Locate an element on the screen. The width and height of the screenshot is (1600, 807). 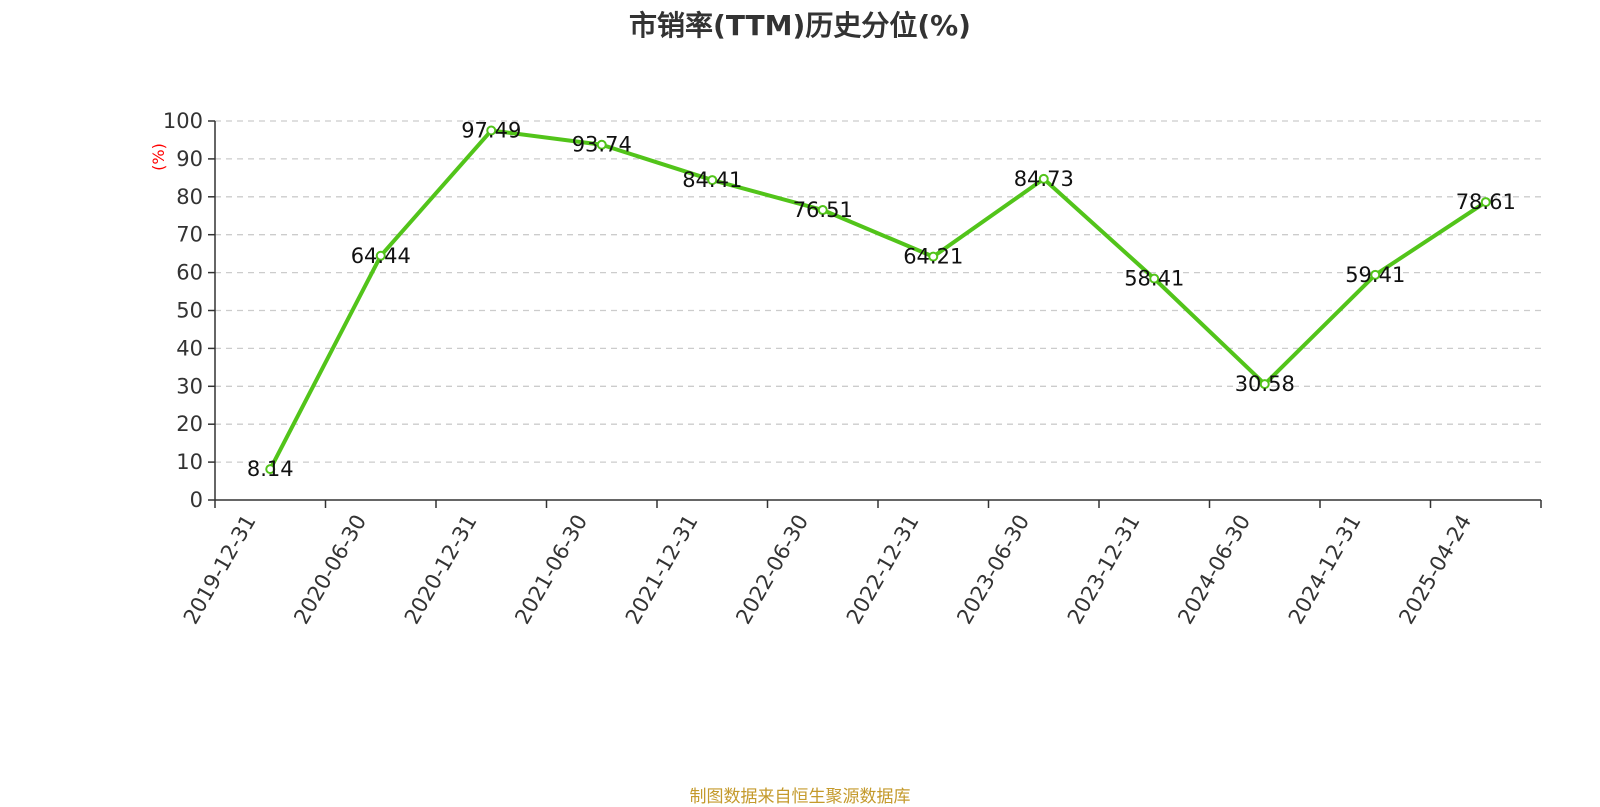
data-label: 64.44 is located at coordinates (381, 256).